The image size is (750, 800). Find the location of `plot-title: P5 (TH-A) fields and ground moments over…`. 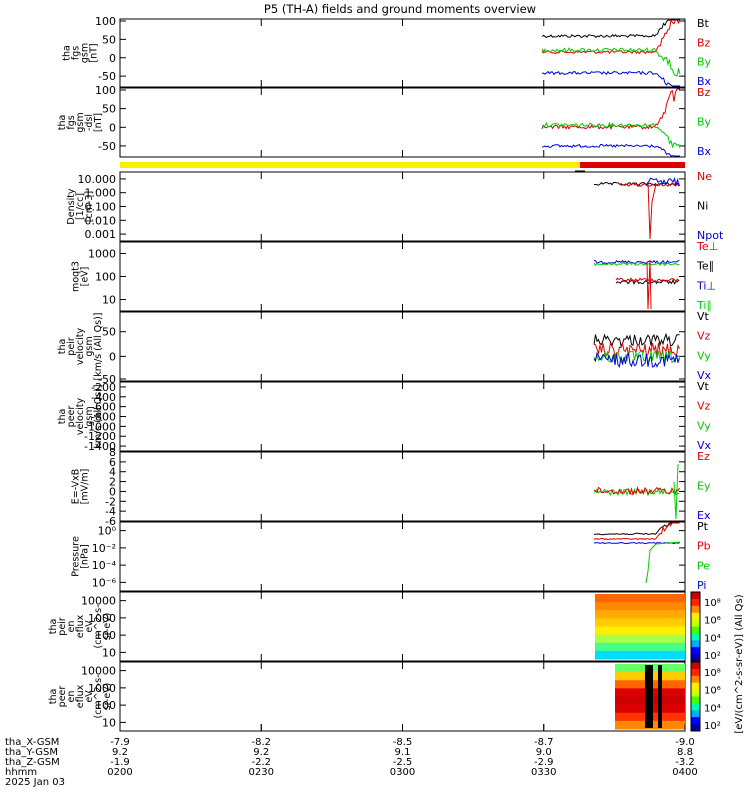

plot-title: P5 (TH-A) fields and ground moments over… is located at coordinates (400, 9).